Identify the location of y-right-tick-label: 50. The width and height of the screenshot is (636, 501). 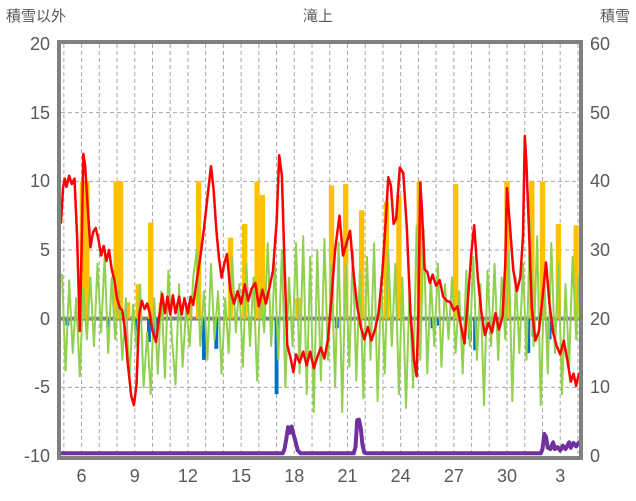
(600, 112).